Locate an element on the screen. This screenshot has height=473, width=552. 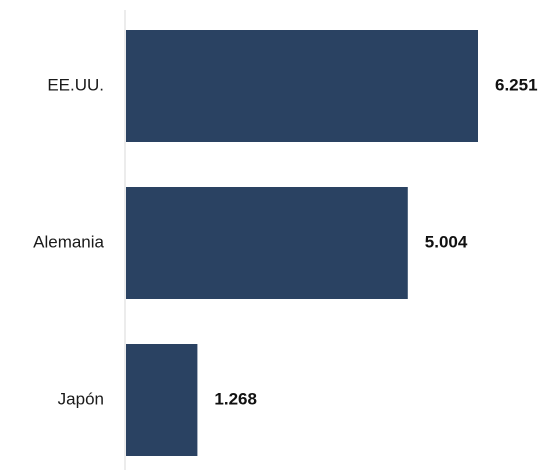
category-labels-group: EE.UU. Alemania Japón is located at coordinates (68, 241).